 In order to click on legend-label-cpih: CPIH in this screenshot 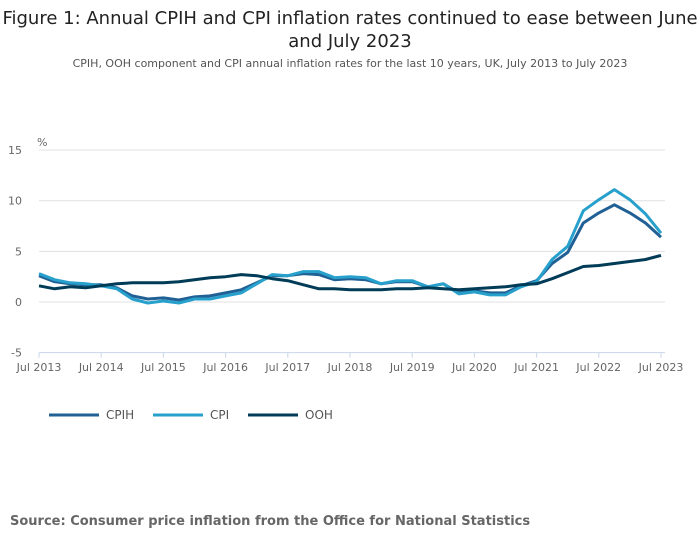, I will do `click(120, 415)`.